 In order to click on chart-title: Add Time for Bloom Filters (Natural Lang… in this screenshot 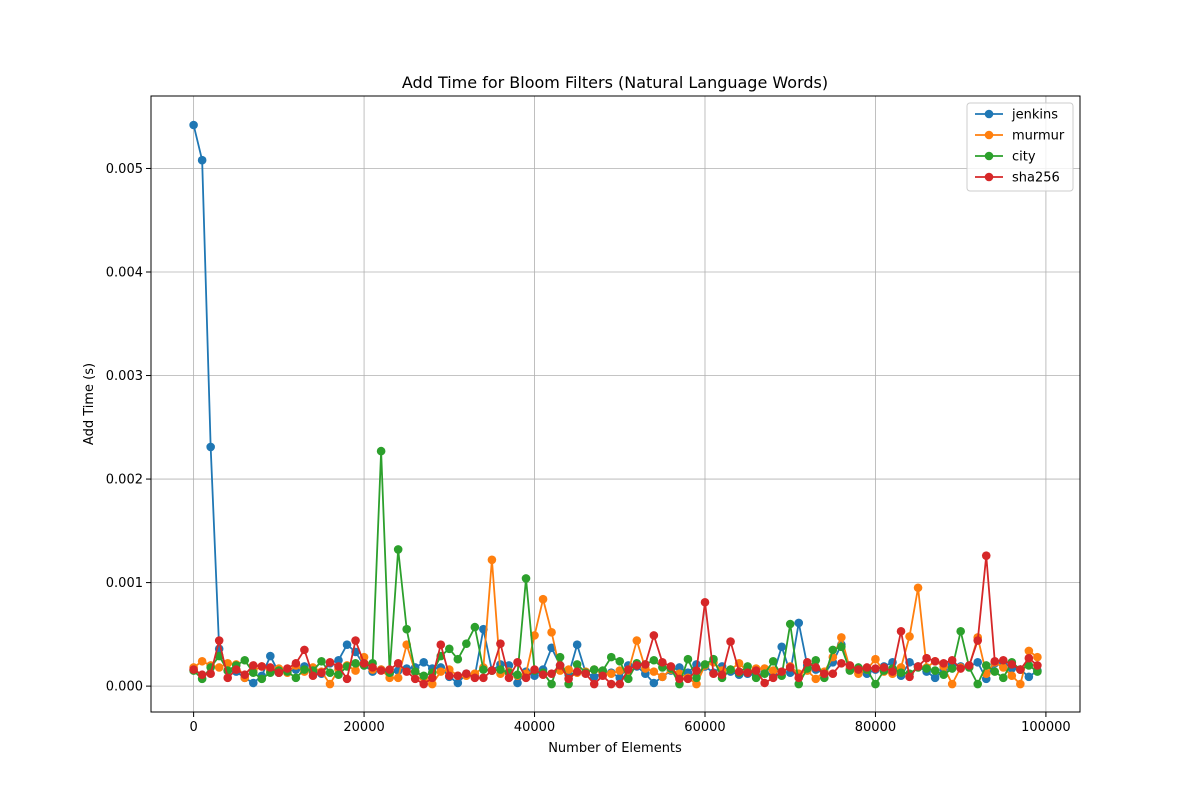, I will do `click(615, 82)`.